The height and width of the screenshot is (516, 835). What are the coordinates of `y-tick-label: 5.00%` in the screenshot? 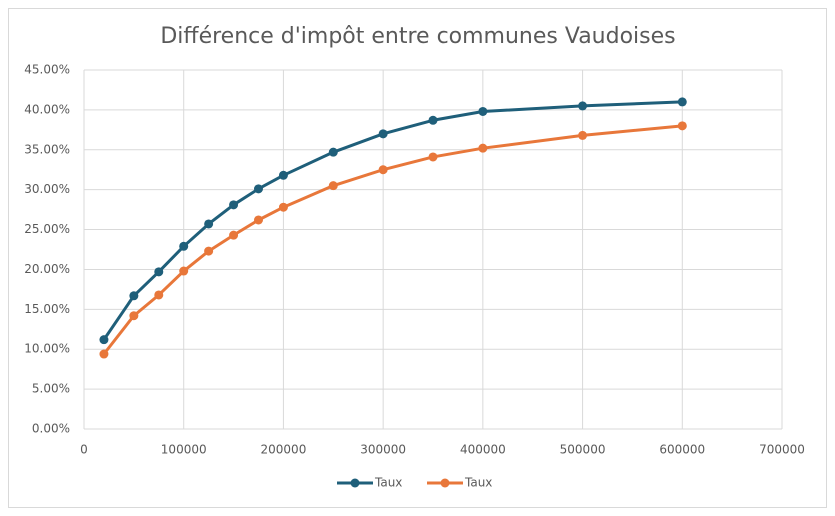 It's located at (51, 389).